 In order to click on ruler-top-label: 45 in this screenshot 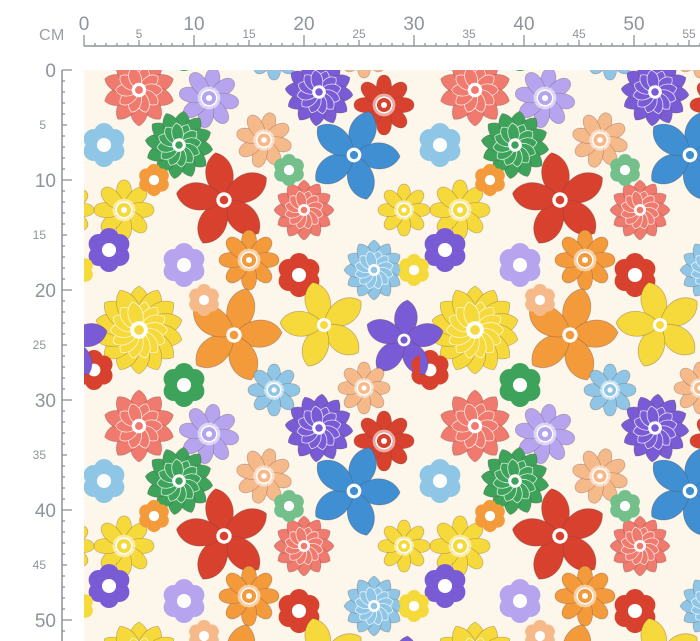, I will do `click(579, 34)`.